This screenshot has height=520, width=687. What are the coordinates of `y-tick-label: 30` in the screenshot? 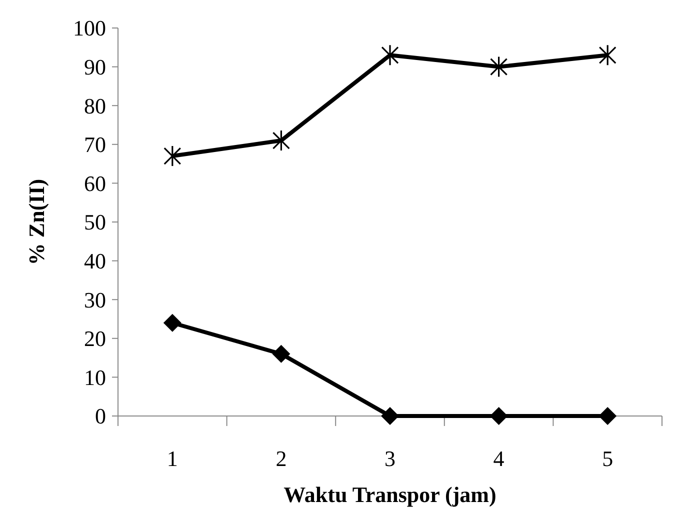 It's located at (95, 299).